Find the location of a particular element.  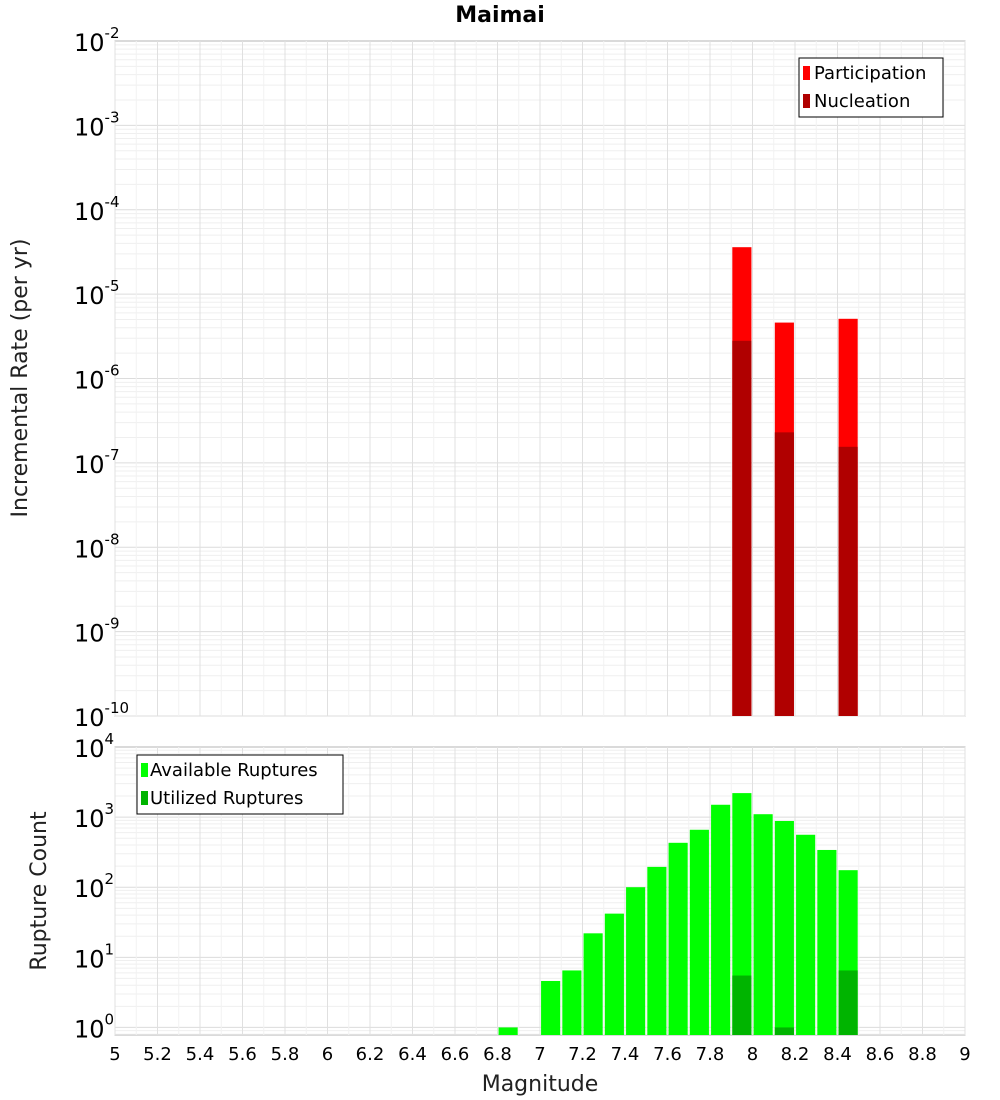

y-tick-label: 10⁴ is located at coordinates (94, 746).